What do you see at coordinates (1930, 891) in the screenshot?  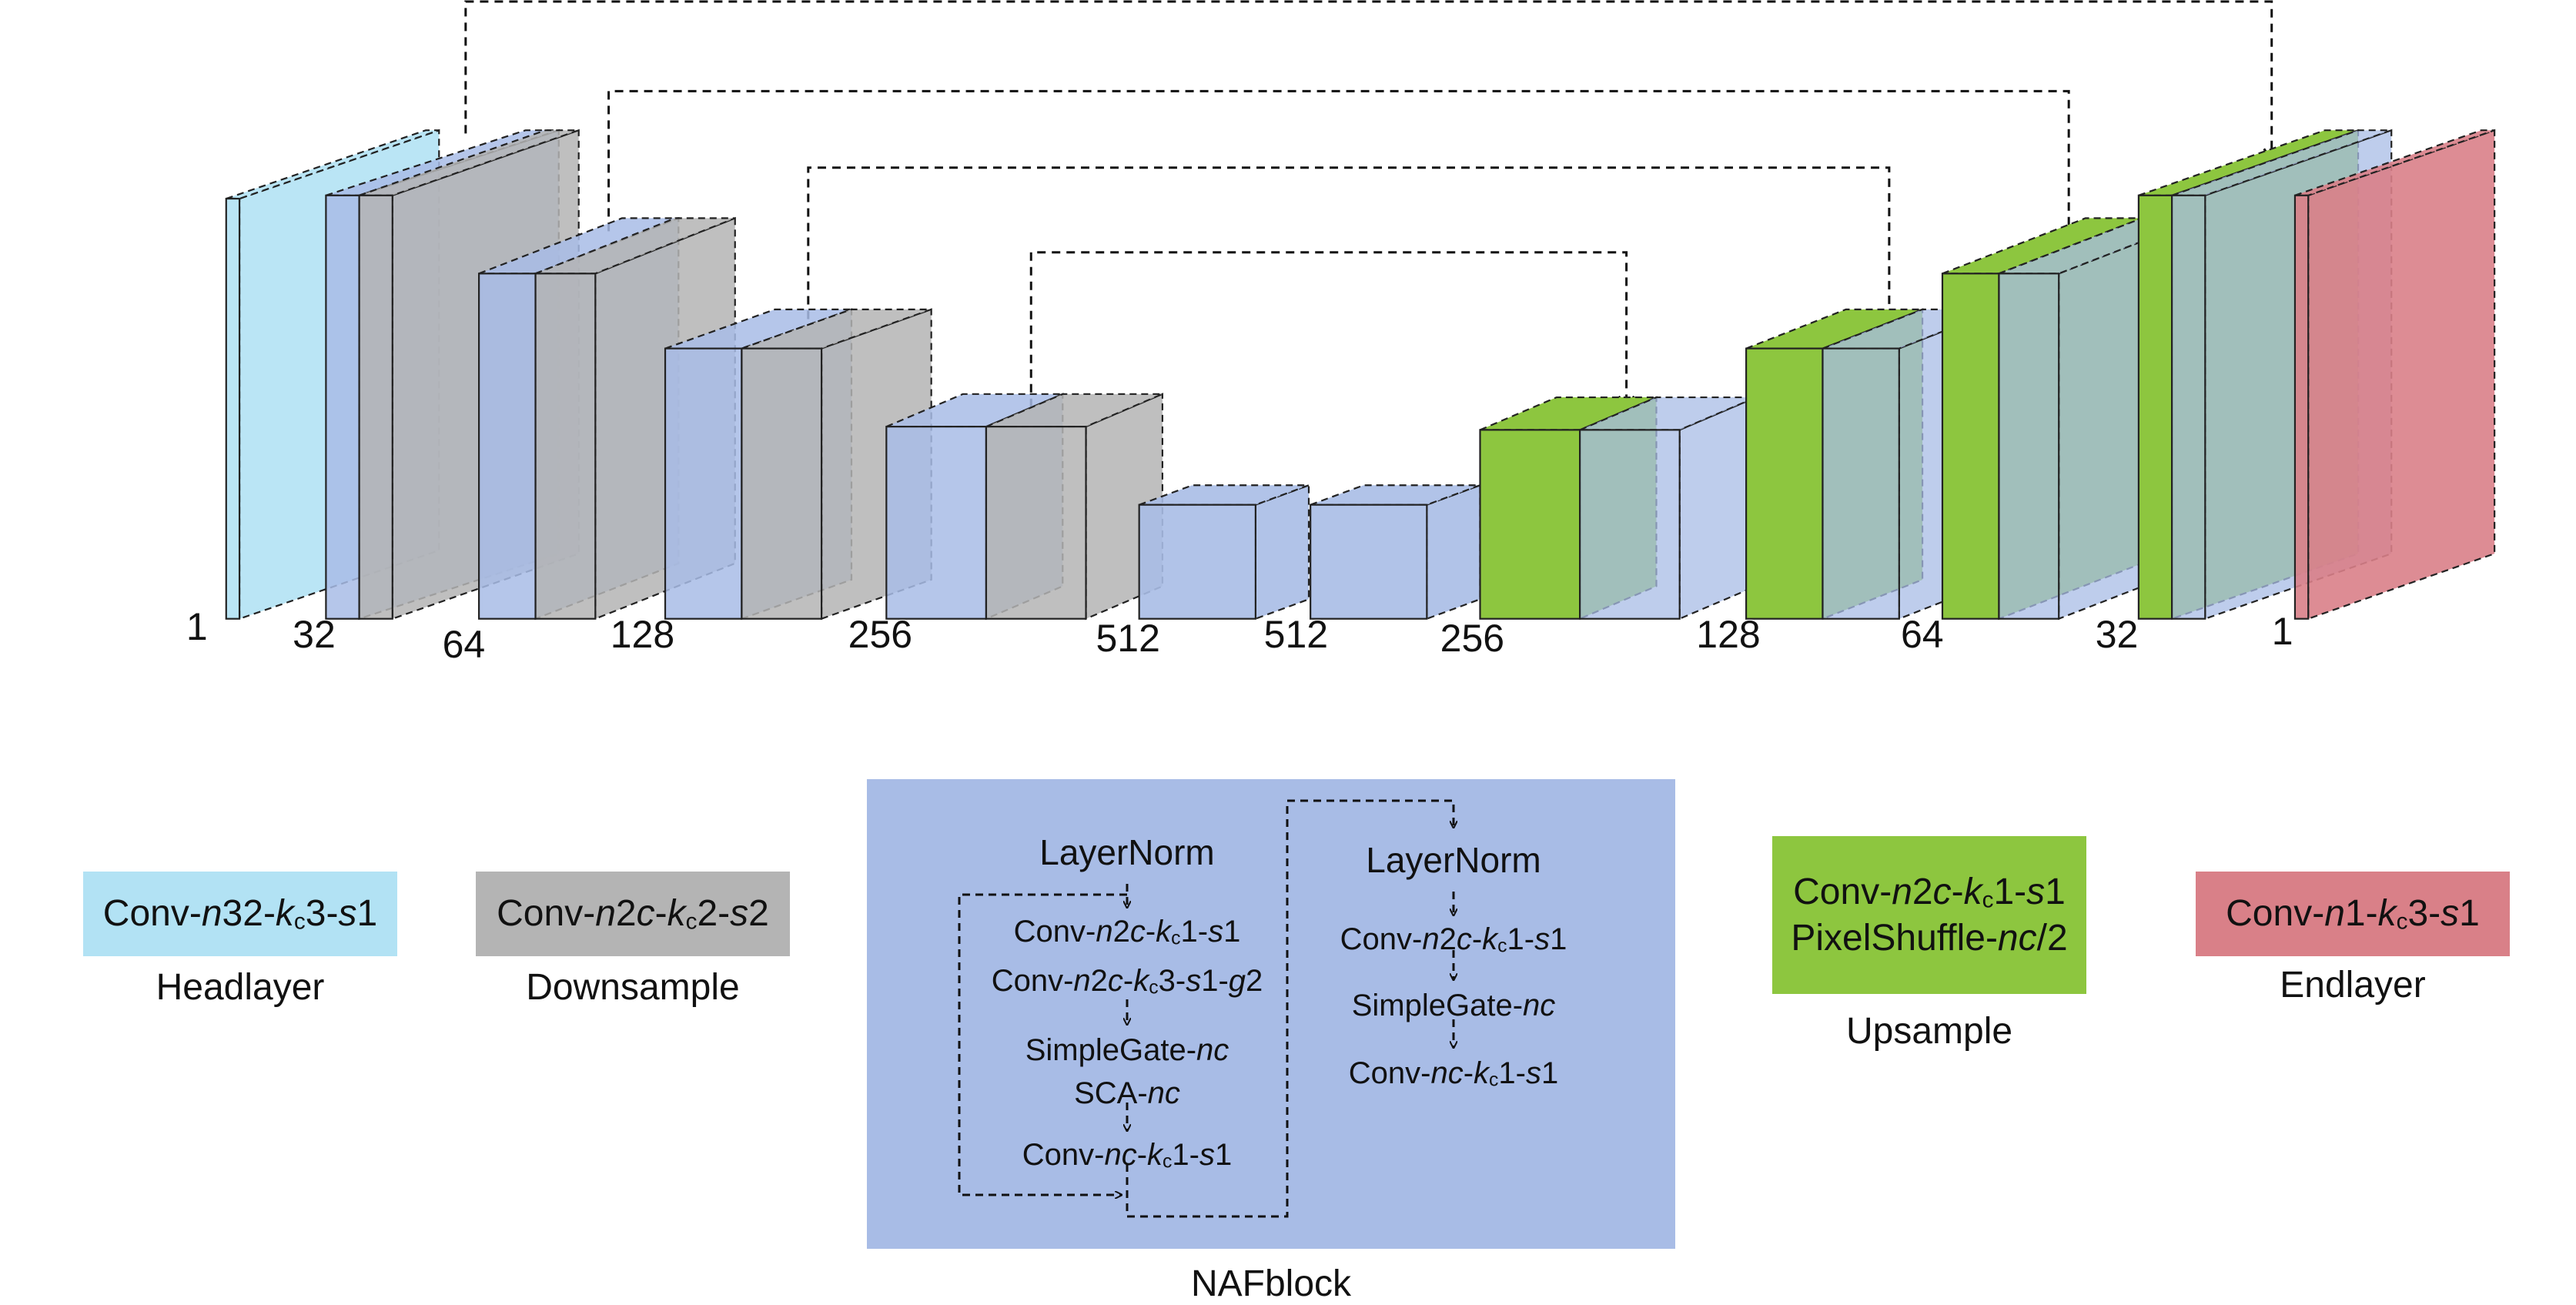 I see `legend-upsample-op1: Conv-n2c-kc1-s1` at bounding box center [1930, 891].